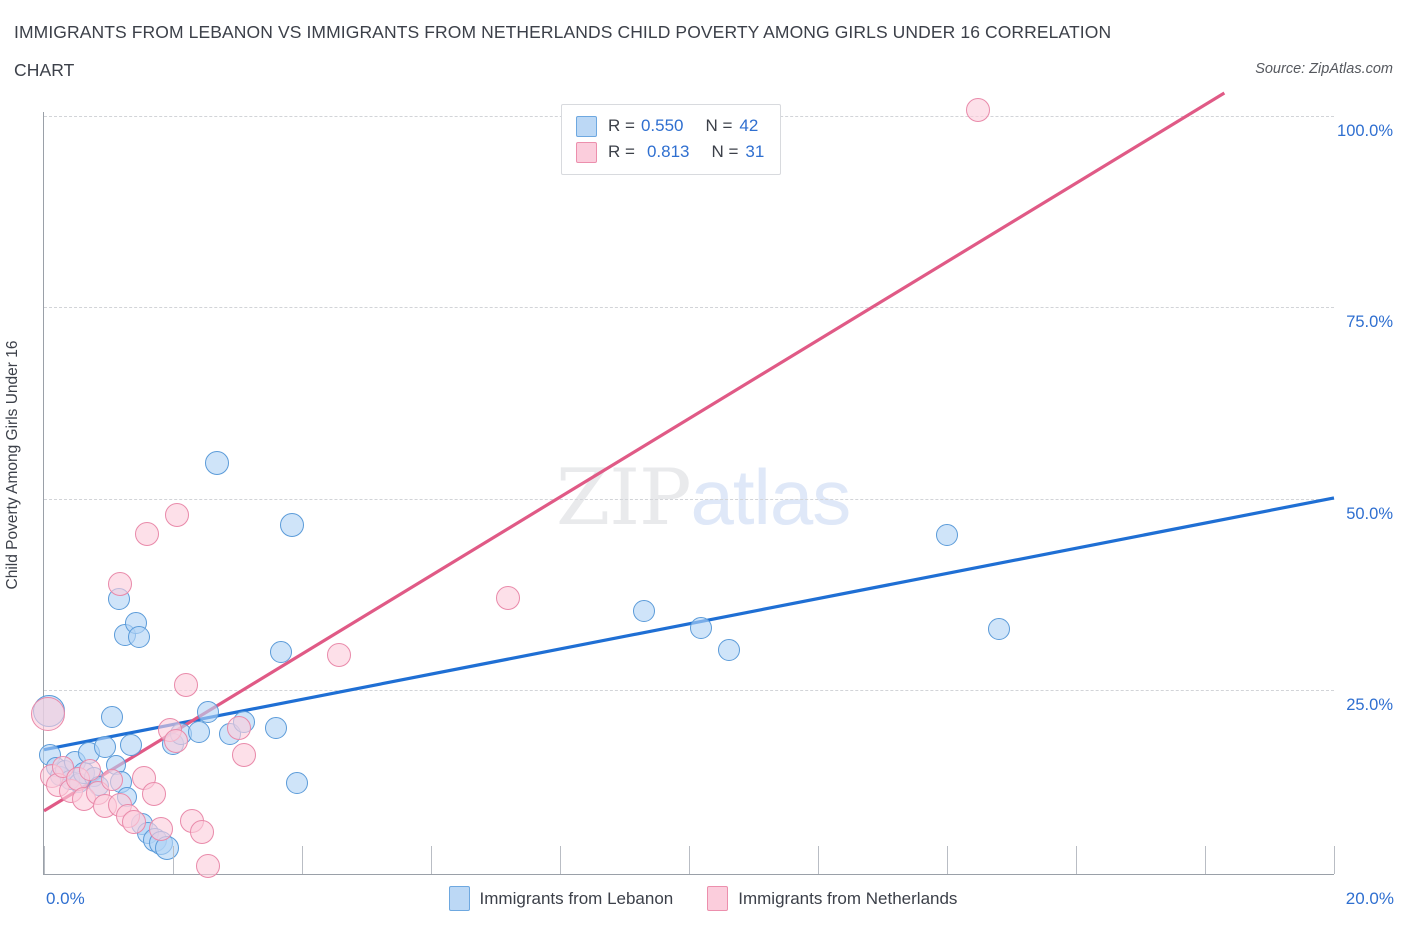 Image resolution: width=1406 pixels, height=930 pixels. I want to click on source-label: Source: ZipAtlas.com, so click(1324, 69).